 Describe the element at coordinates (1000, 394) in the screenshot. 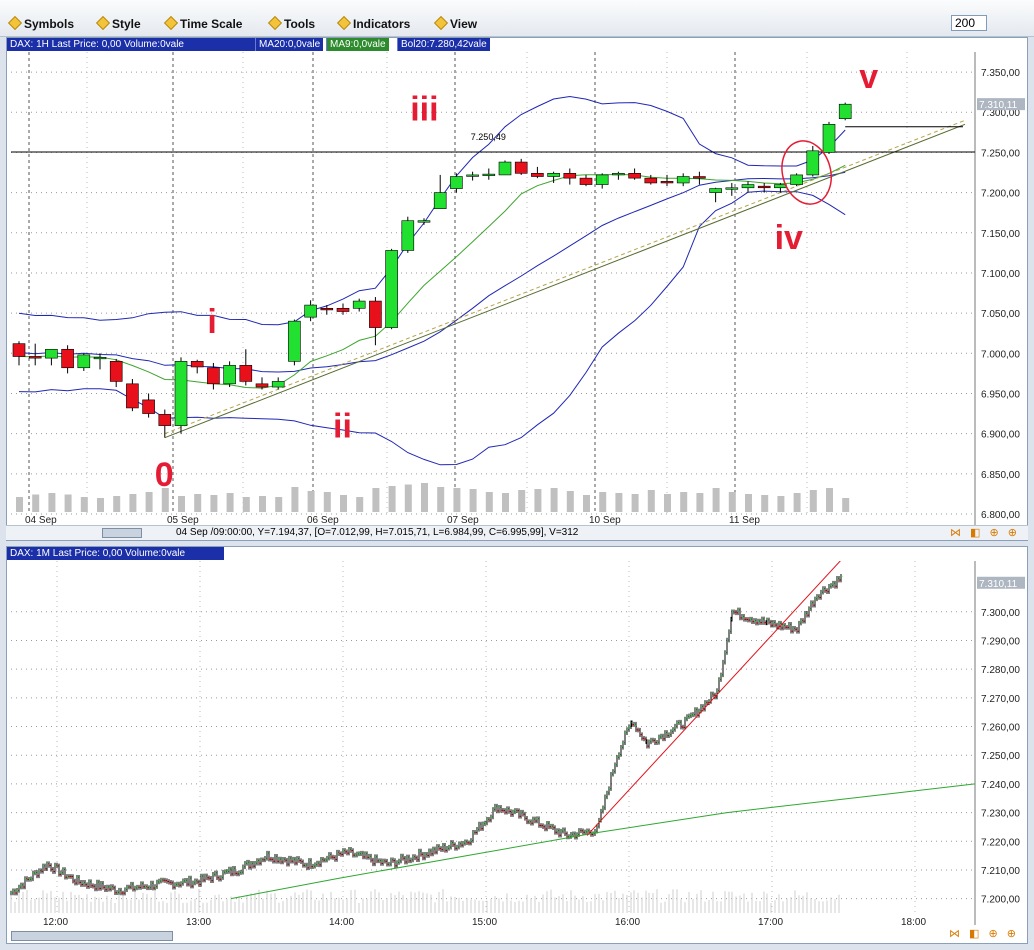

I see `y-tick-label: 6.950,00` at that location.